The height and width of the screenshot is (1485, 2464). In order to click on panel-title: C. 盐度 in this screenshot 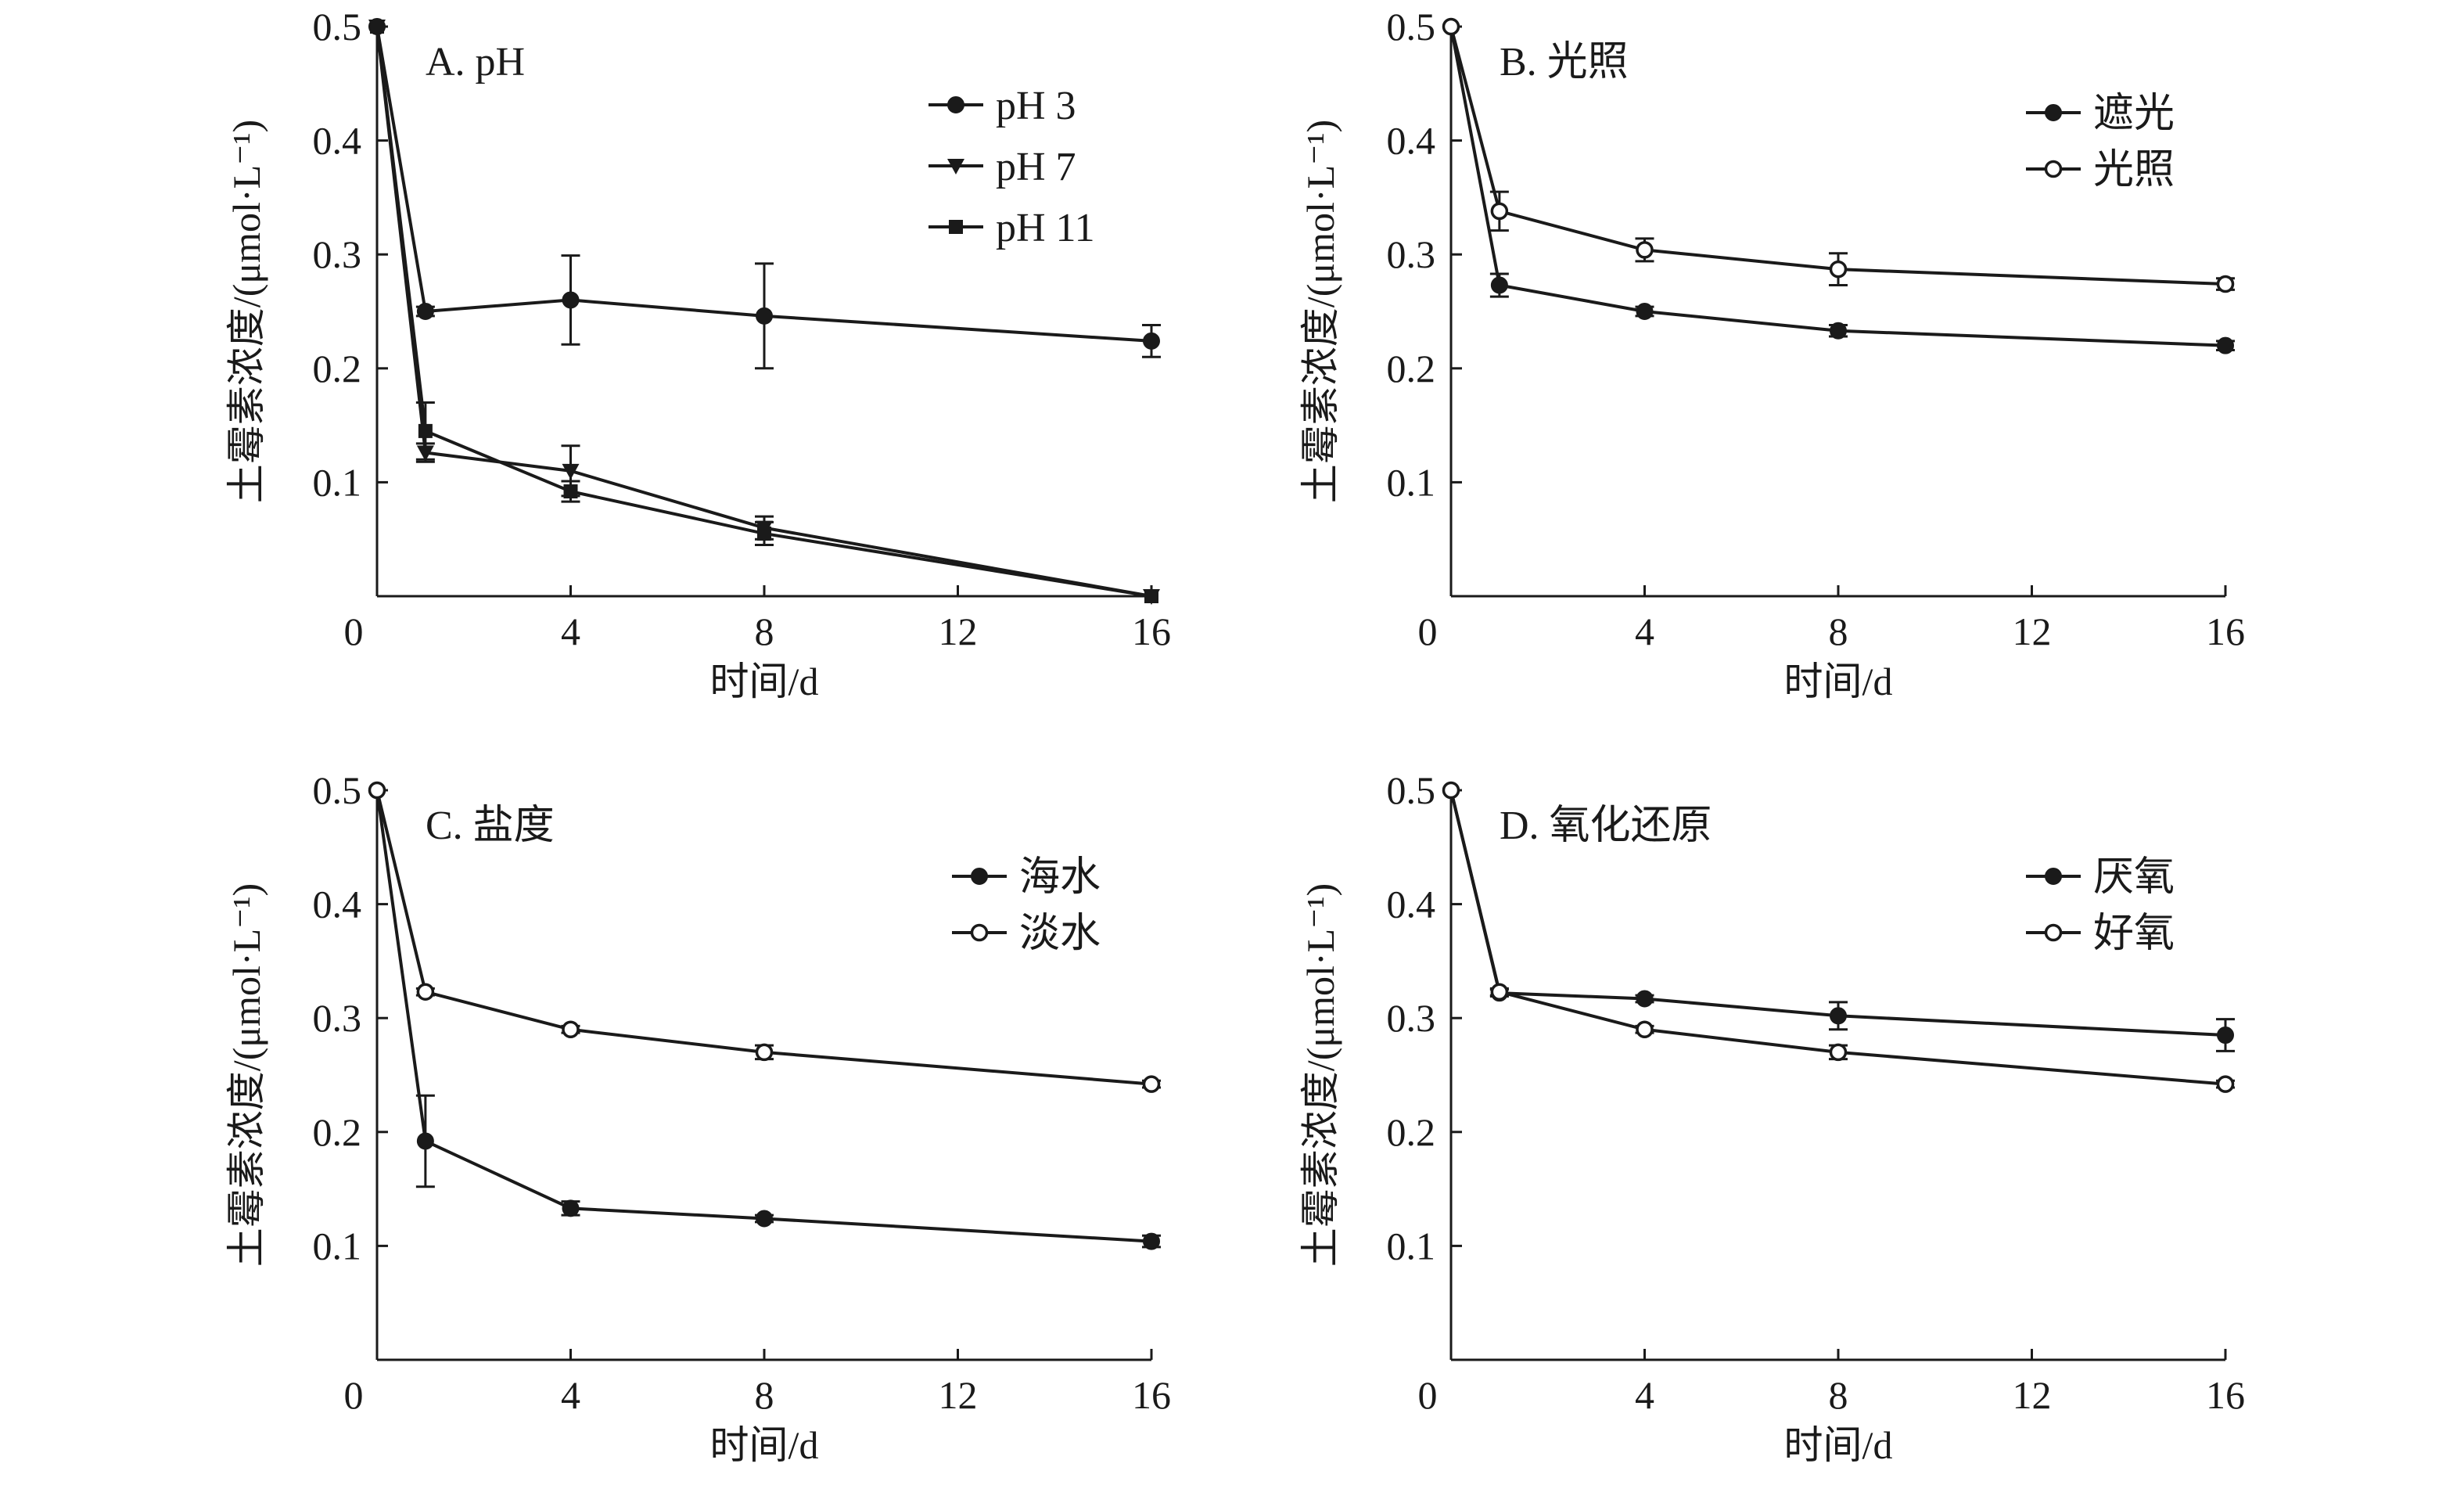, I will do `click(490, 826)`.